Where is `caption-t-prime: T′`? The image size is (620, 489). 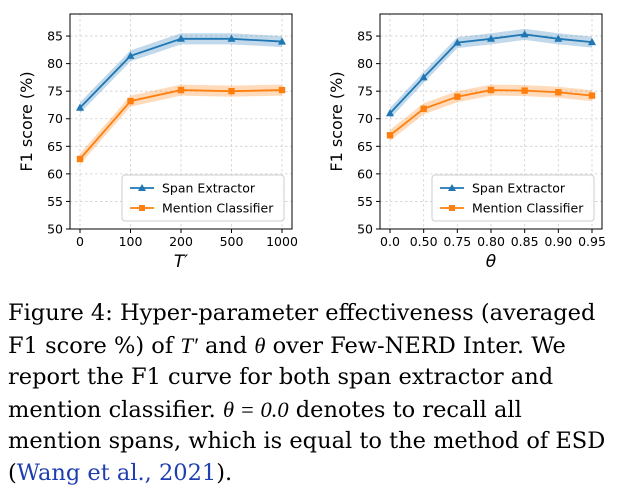
caption-t-prime: T′ is located at coordinates (189, 345).